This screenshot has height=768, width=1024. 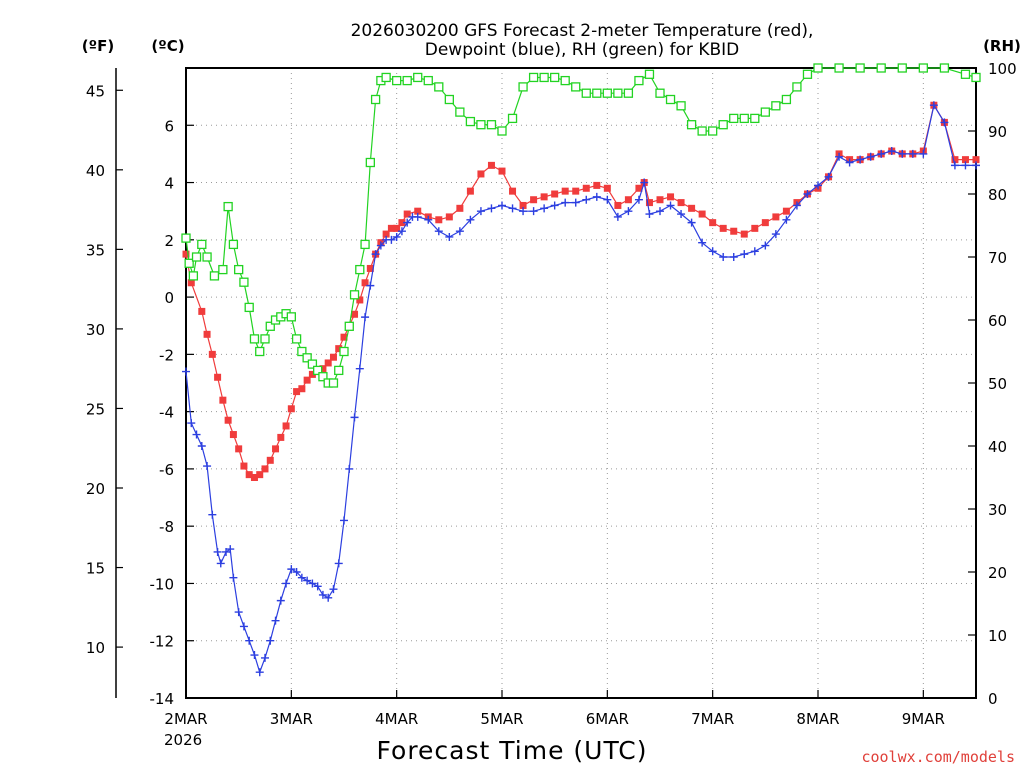 What do you see at coordinates (1002, 69) in the screenshot?
I see `rh-tick-label: 100` at bounding box center [1002, 69].